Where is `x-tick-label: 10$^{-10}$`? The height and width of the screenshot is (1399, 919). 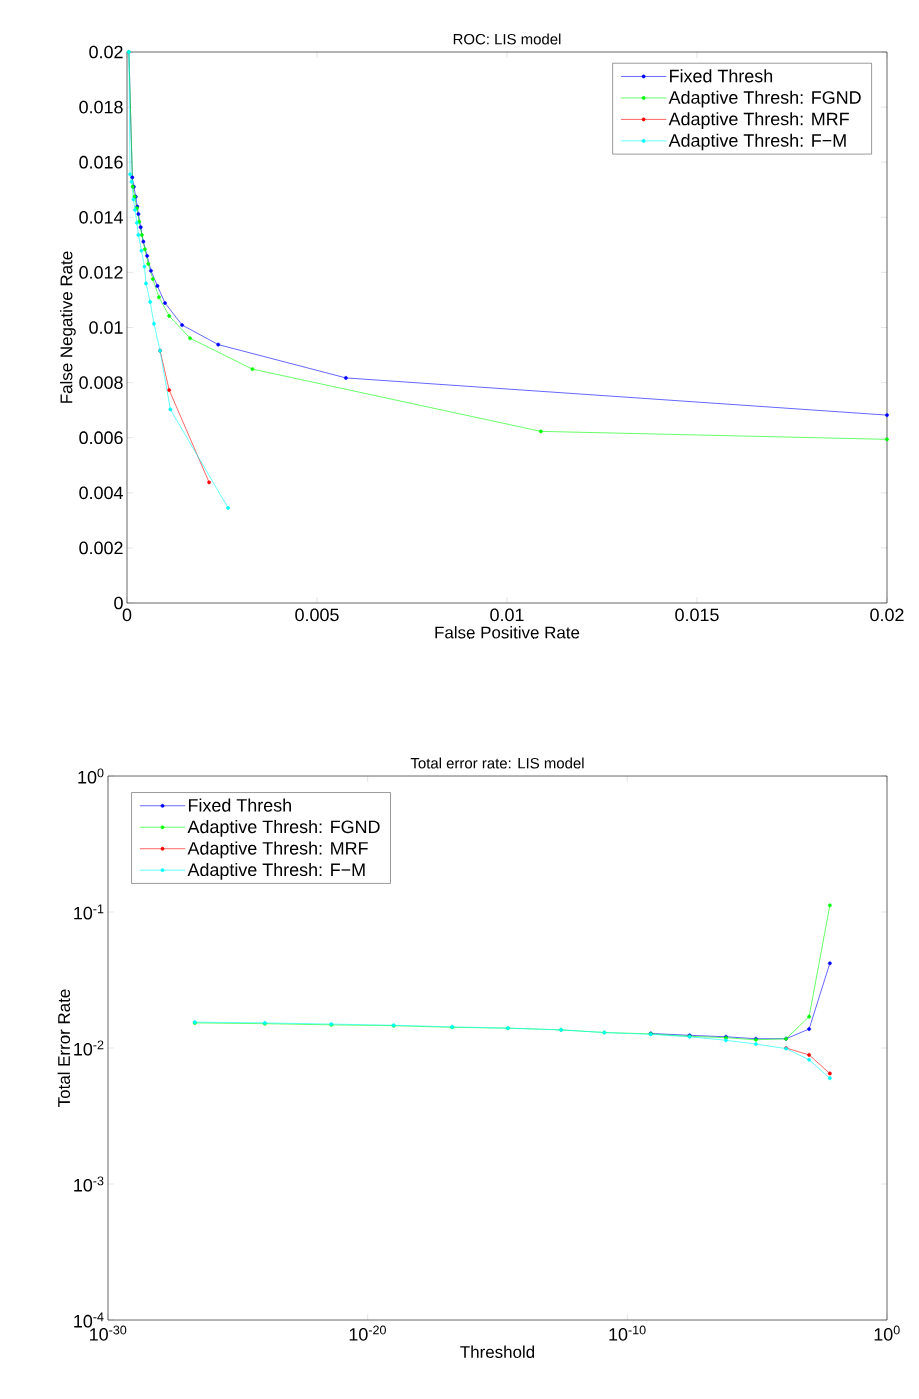 x-tick-label: 10$^{-10}$ is located at coordinates (627, 1333).